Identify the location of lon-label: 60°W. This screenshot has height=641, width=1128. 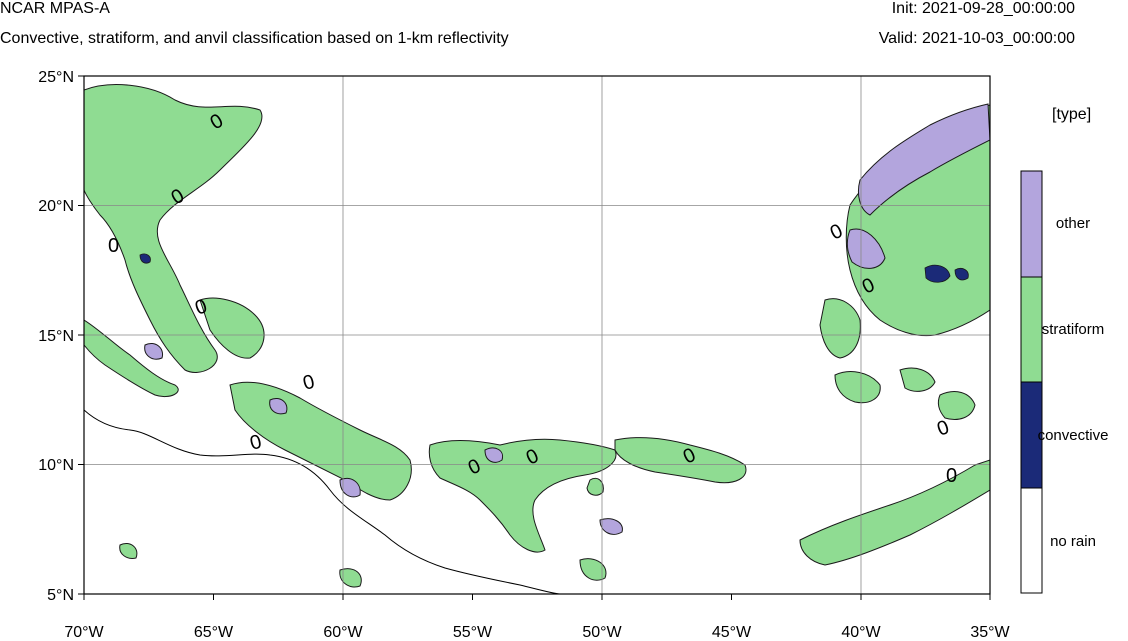
(343, 632).